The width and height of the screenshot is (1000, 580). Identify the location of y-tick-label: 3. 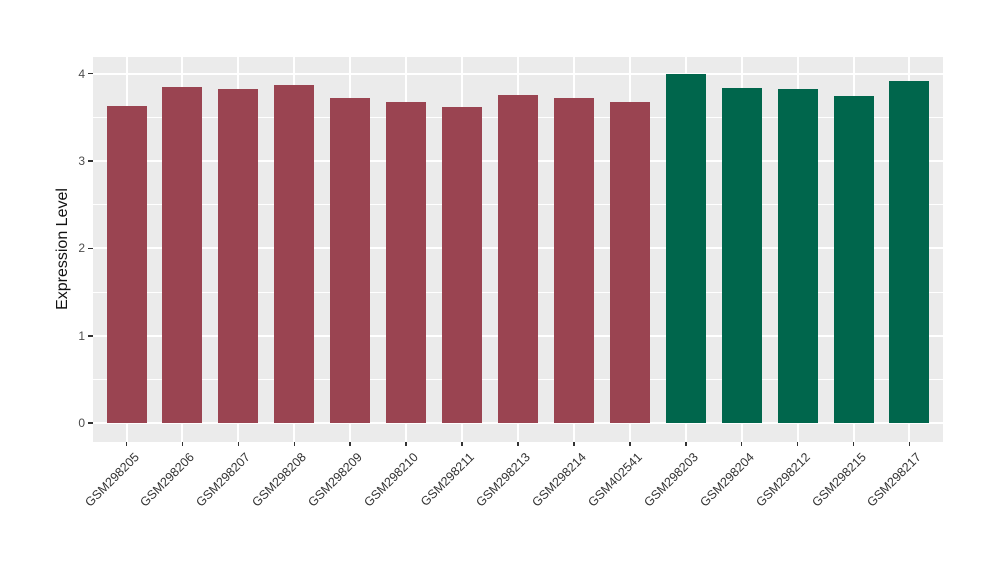
(81, 160).